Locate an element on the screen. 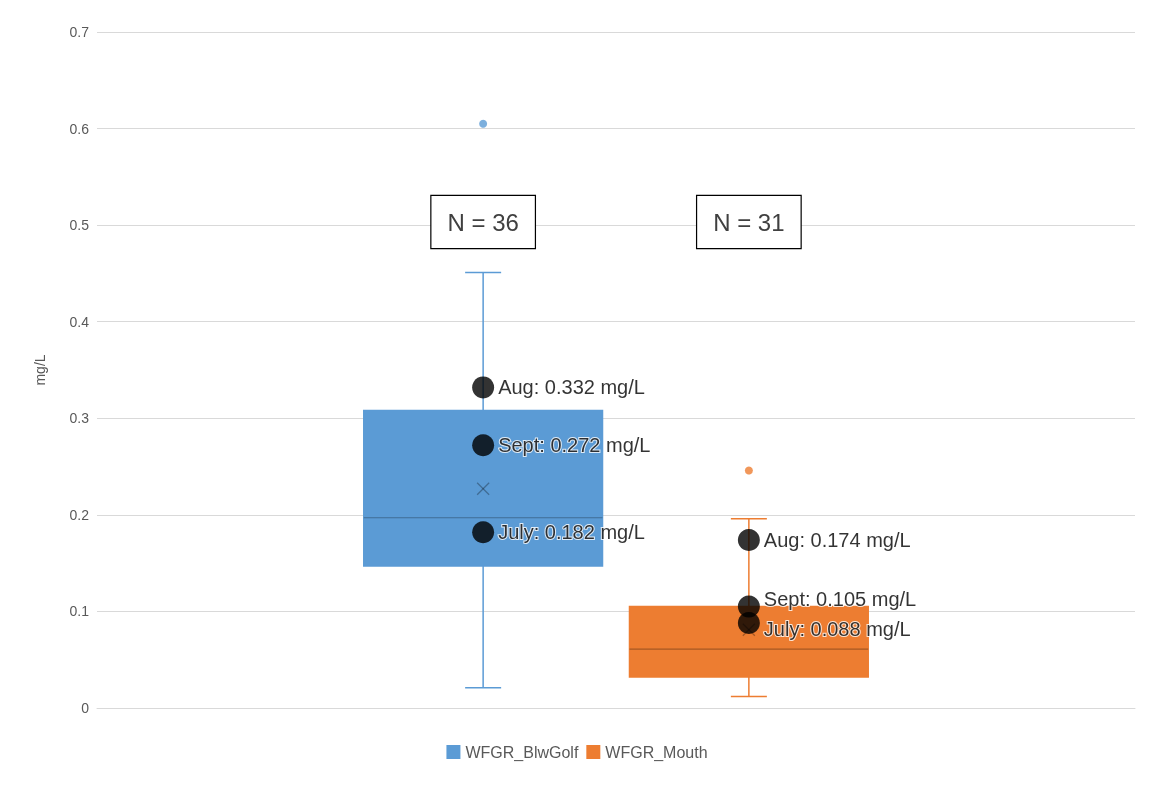 The image size is (1154, 795). y-axis-title: mg/L is located at coordinates (40, 370).